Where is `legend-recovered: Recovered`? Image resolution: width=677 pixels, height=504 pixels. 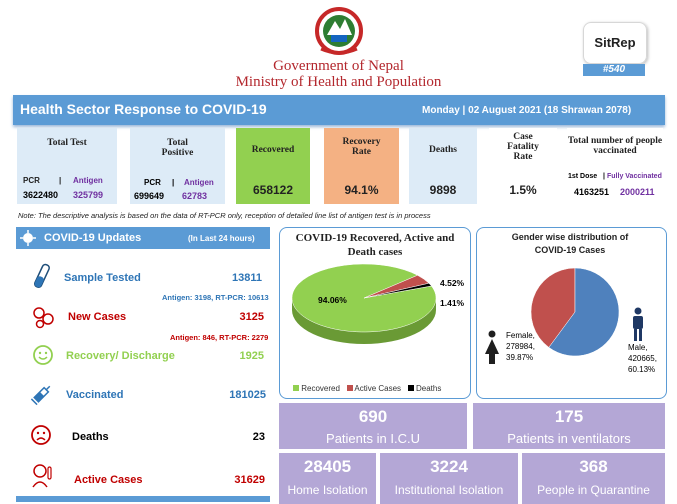
legend-recovered: Recovered is located at coordinates (320, 388).